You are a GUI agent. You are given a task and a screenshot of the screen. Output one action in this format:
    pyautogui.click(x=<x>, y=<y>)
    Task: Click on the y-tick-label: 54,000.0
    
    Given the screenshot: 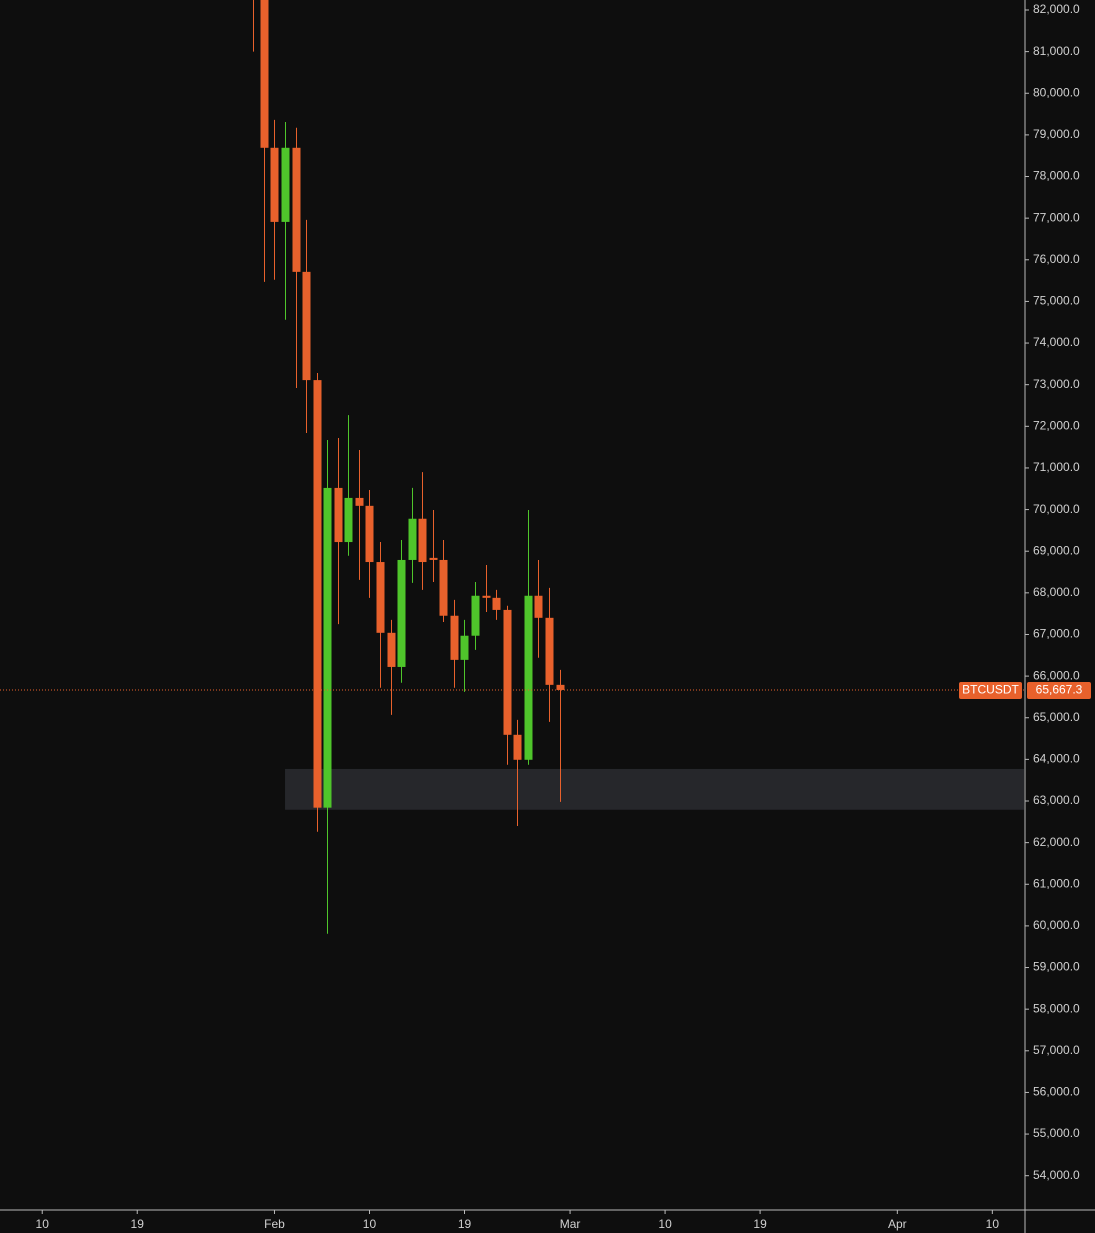 What is the action you would take?
    pyautogui.click(x=1056, y=1175)
    